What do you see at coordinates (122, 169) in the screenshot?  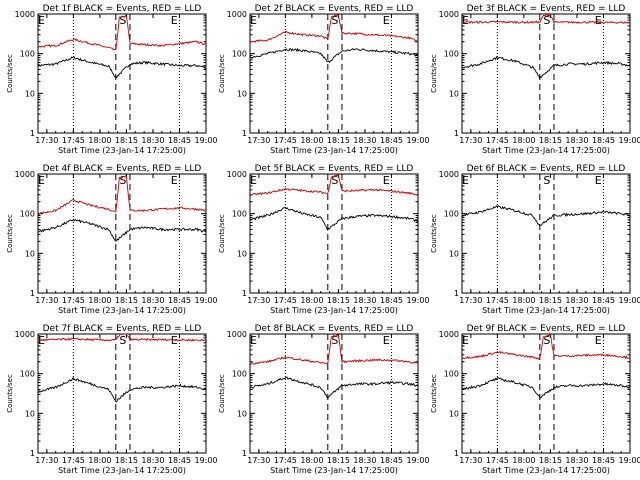 I see `panel-title: Det 4f BLACK = Events, RED = LLD` at bounding box center [122, 169].